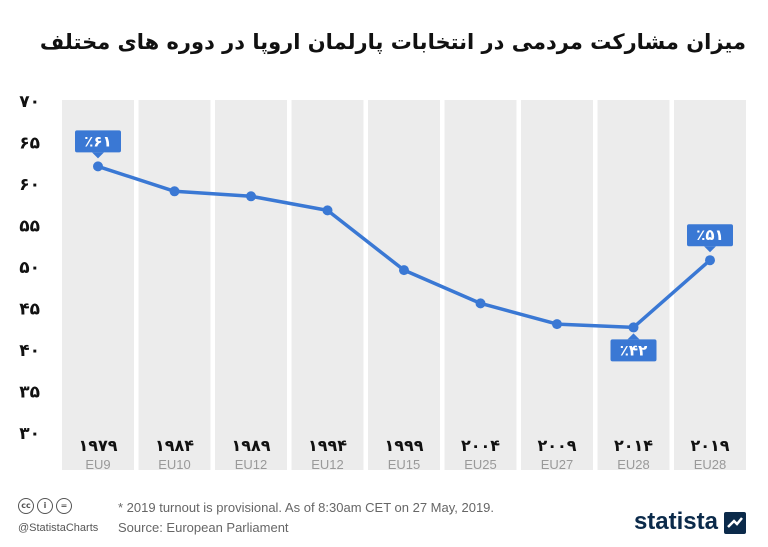  I want to click on annotation-label: ٪۶۱, so click(97, 141).